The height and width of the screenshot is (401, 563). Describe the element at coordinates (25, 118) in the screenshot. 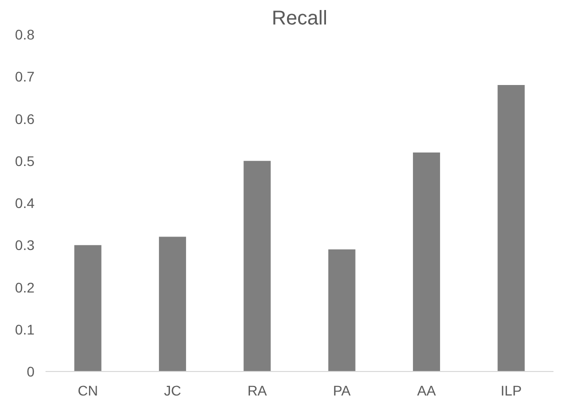

I see `y-tick-label: 0.6` at that location.